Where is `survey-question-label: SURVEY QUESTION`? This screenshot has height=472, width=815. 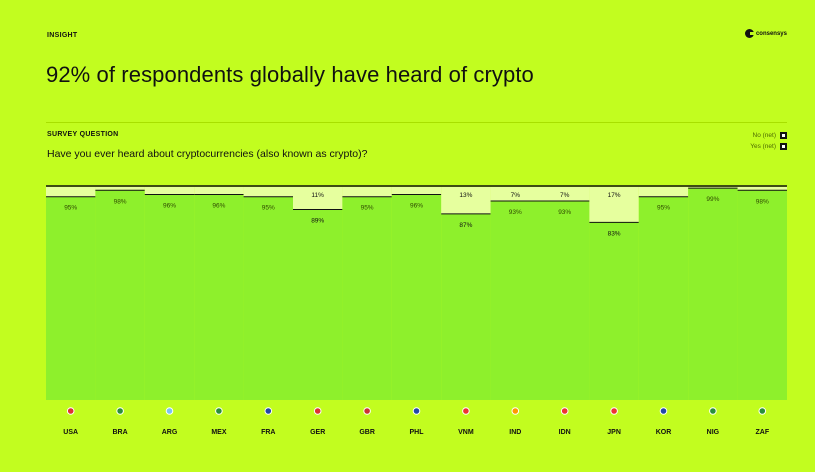
survey-question-label: SURVEY QUESTION is located at coordinates (83, 134).